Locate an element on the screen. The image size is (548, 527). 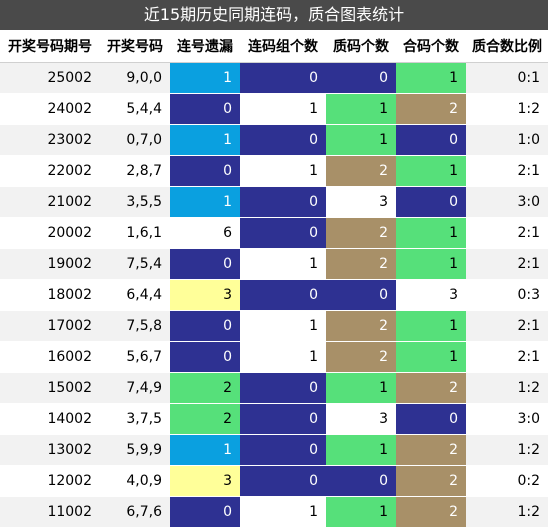
cell-issue: 15002 is located at coordinates (50, 388).